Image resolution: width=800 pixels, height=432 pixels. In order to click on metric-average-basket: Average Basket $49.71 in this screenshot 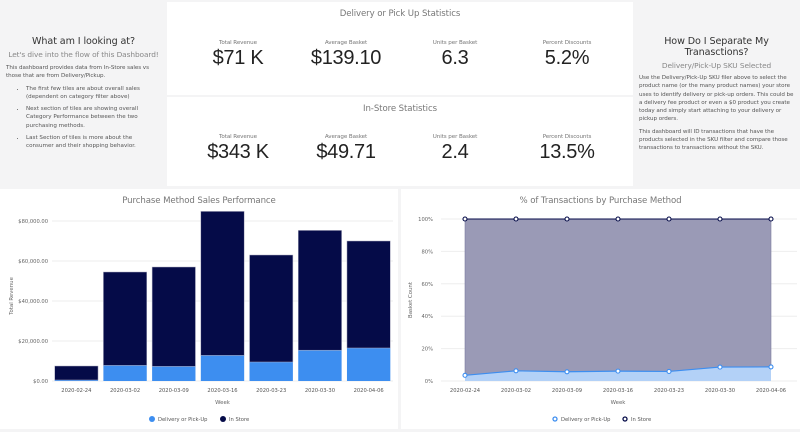, I will do `click(346, 149)`.